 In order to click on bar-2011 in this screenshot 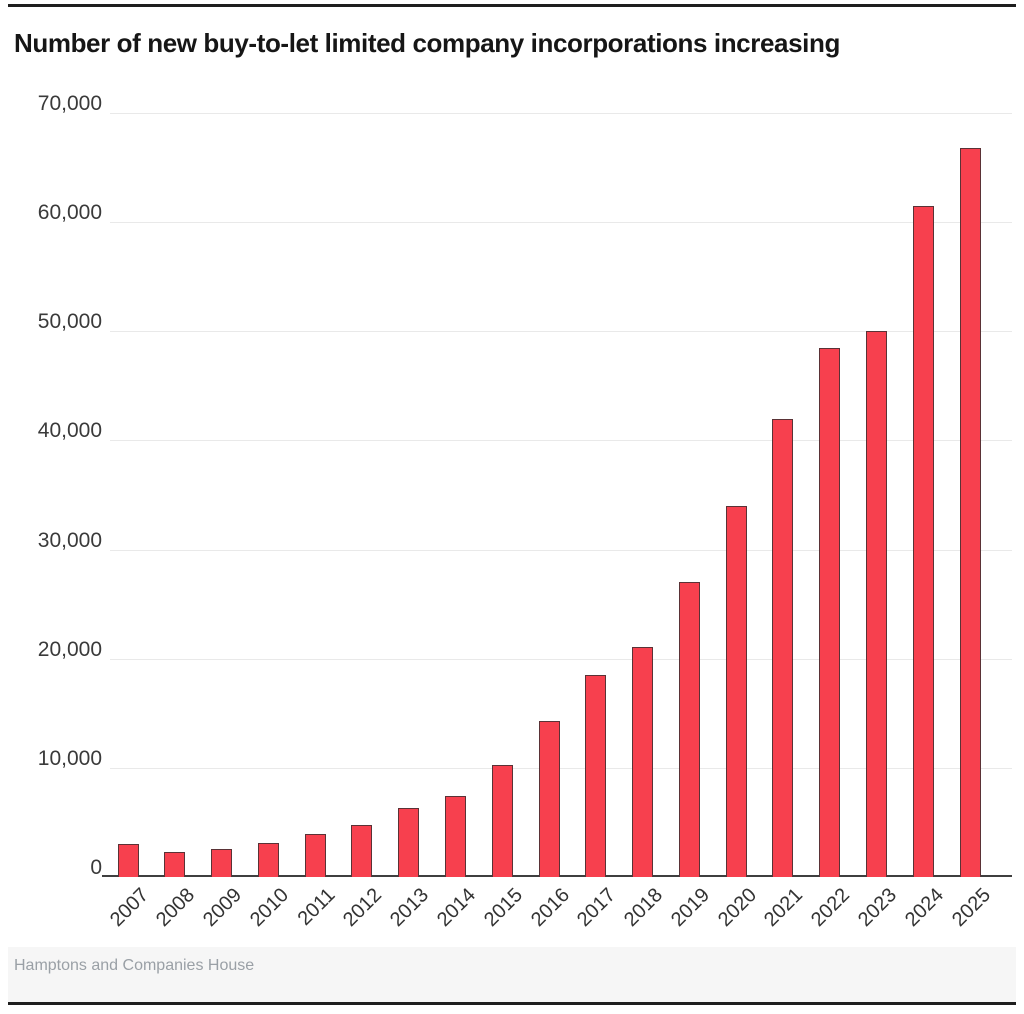, I will do `click(315, 855)`.